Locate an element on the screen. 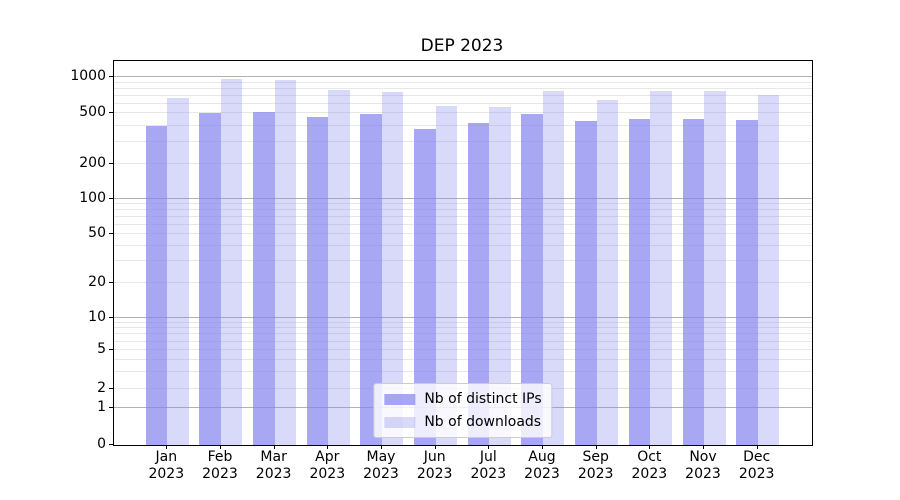 The width and height of the screenshot is (900, 500). y-tick-label: 200 is located at coordinates (92, 163).